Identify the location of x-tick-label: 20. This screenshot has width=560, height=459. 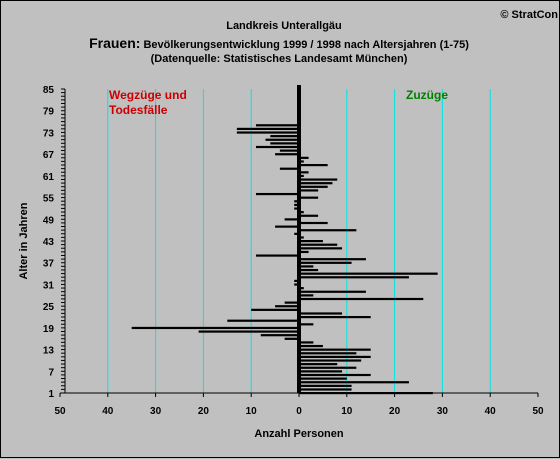
(204, 411).